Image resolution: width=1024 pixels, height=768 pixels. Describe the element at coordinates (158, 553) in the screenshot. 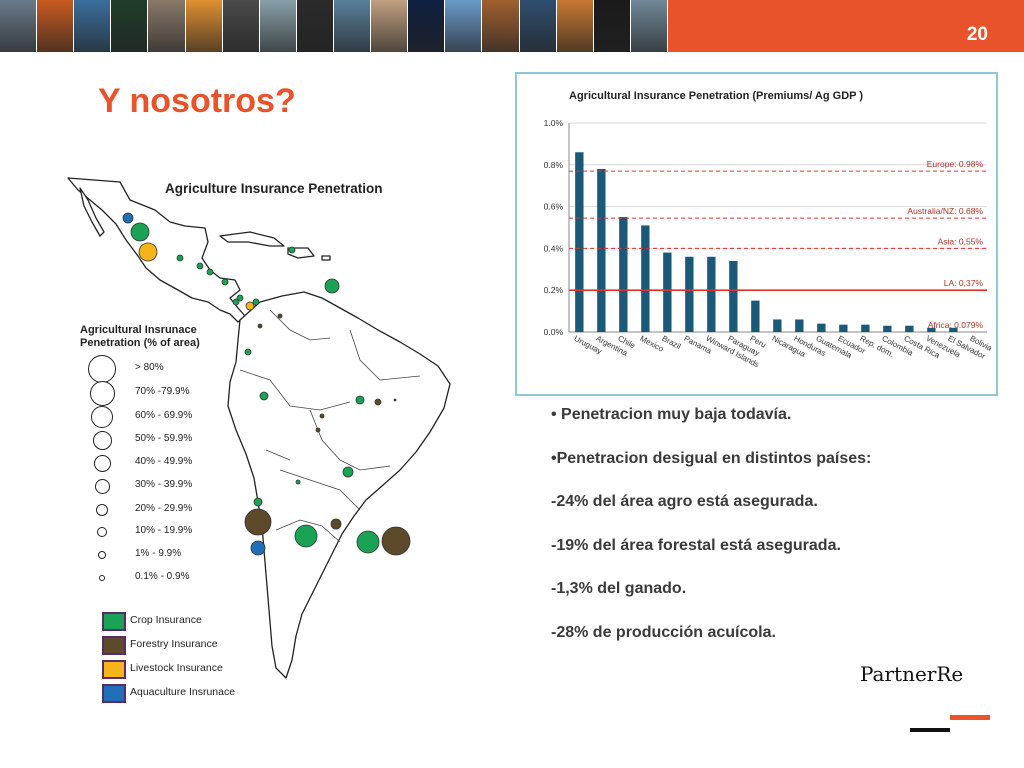

I see `size-legend-label: 1% - 9.9%` at that location.